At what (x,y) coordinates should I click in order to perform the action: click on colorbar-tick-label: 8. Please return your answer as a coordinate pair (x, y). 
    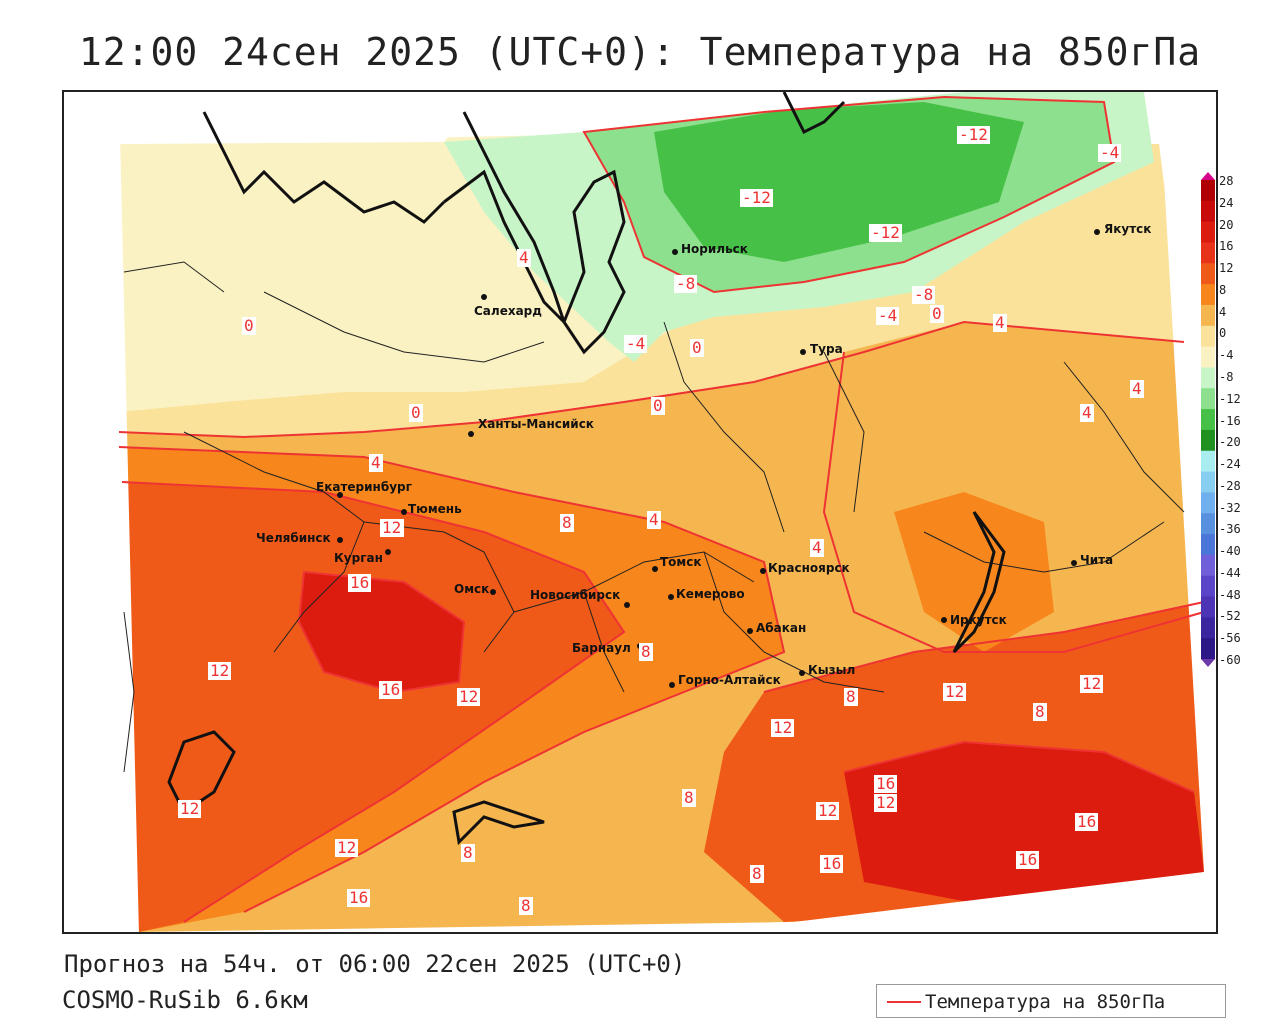
    Looking at the image, I should click on (1223, 289).